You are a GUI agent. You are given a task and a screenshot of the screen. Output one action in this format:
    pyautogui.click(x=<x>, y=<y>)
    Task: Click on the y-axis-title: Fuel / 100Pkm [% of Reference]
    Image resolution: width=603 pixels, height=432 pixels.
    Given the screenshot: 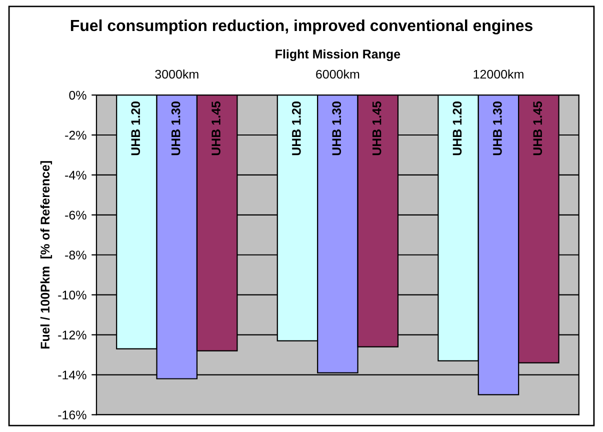 What is the action you would take?
    pyautogui.click(x=46, y=255)
    